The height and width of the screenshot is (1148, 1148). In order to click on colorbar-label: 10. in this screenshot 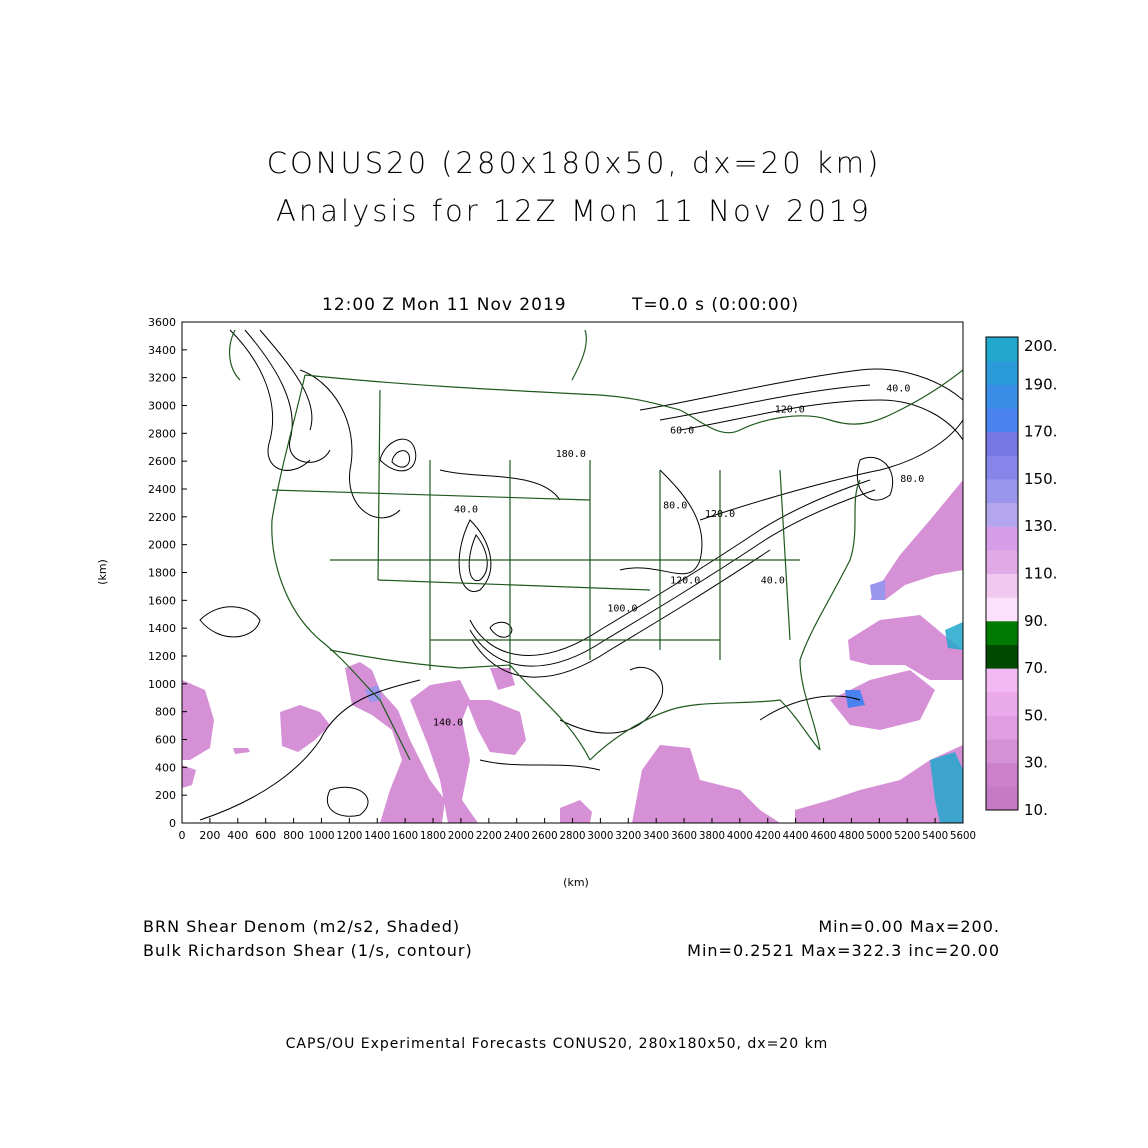, I will do `click(1036, 810)`.